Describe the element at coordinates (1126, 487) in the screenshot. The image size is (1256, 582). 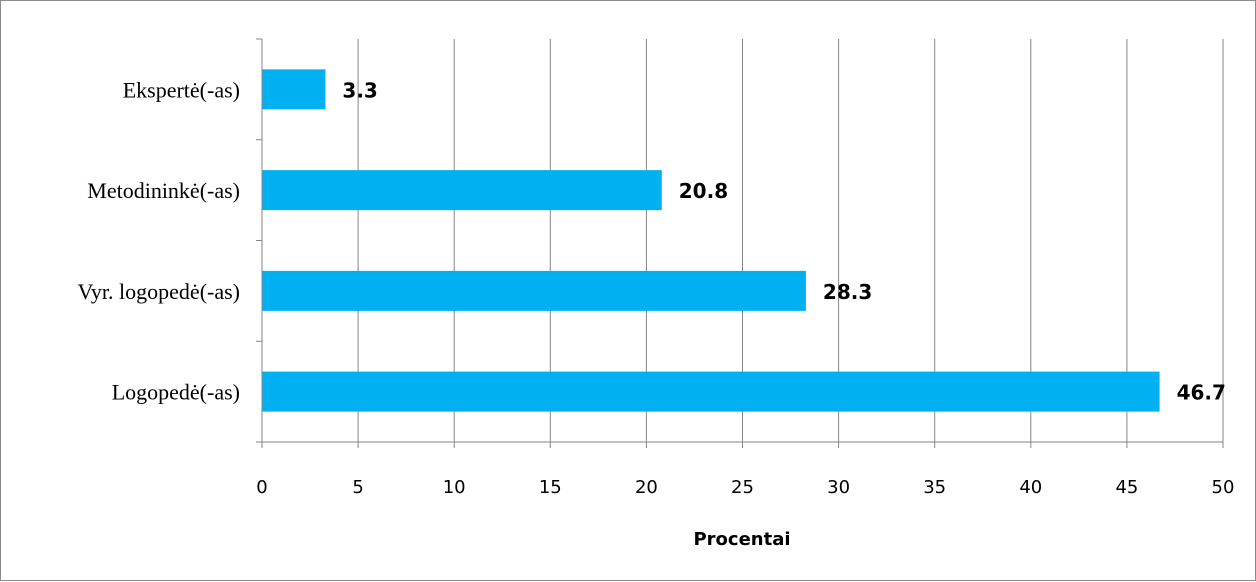
I see `x-tick-label: 45` at that location.